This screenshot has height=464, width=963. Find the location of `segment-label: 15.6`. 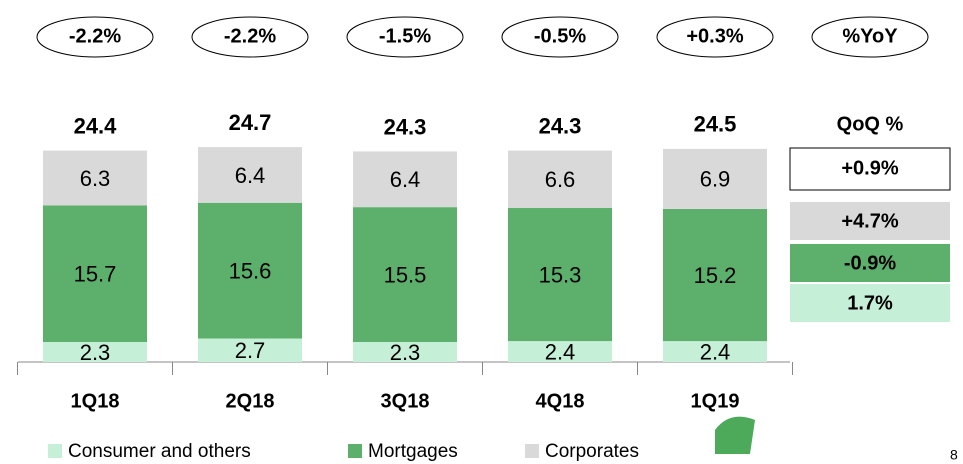

segment-label: 15.6 is located at coordinates (250, 270).